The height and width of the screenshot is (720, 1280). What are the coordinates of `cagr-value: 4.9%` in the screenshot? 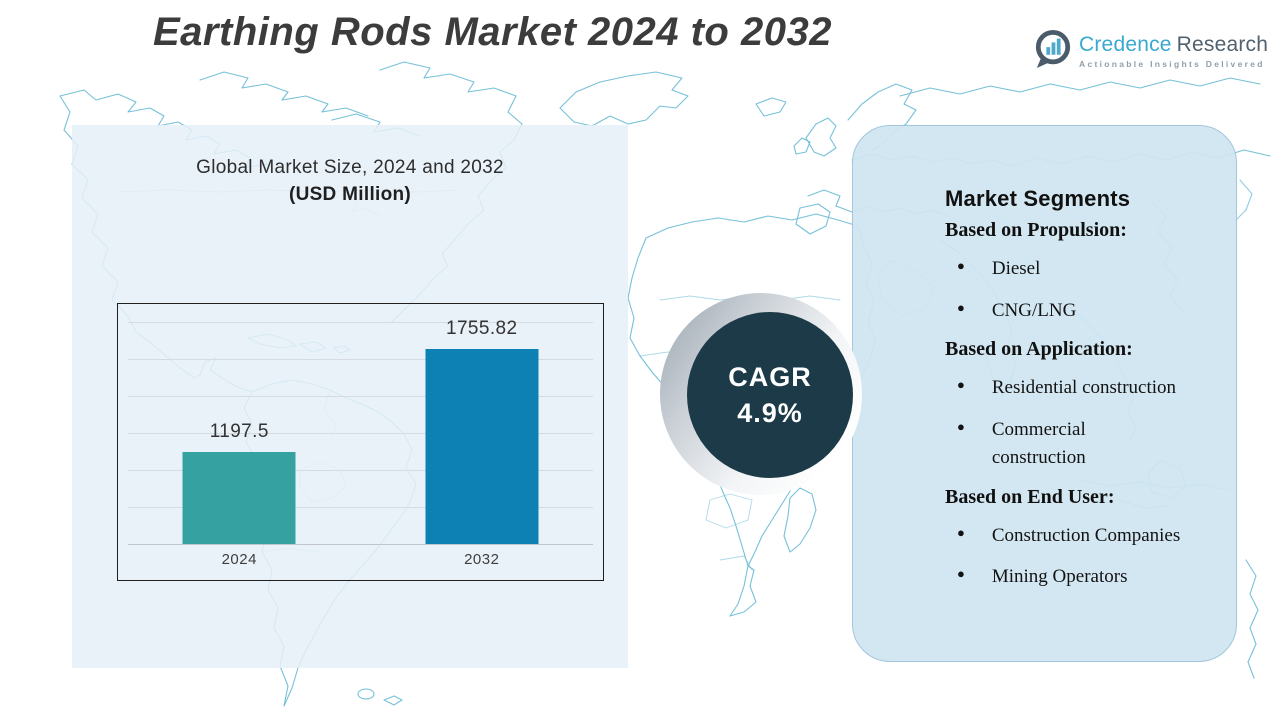 It's located at (770, 413).